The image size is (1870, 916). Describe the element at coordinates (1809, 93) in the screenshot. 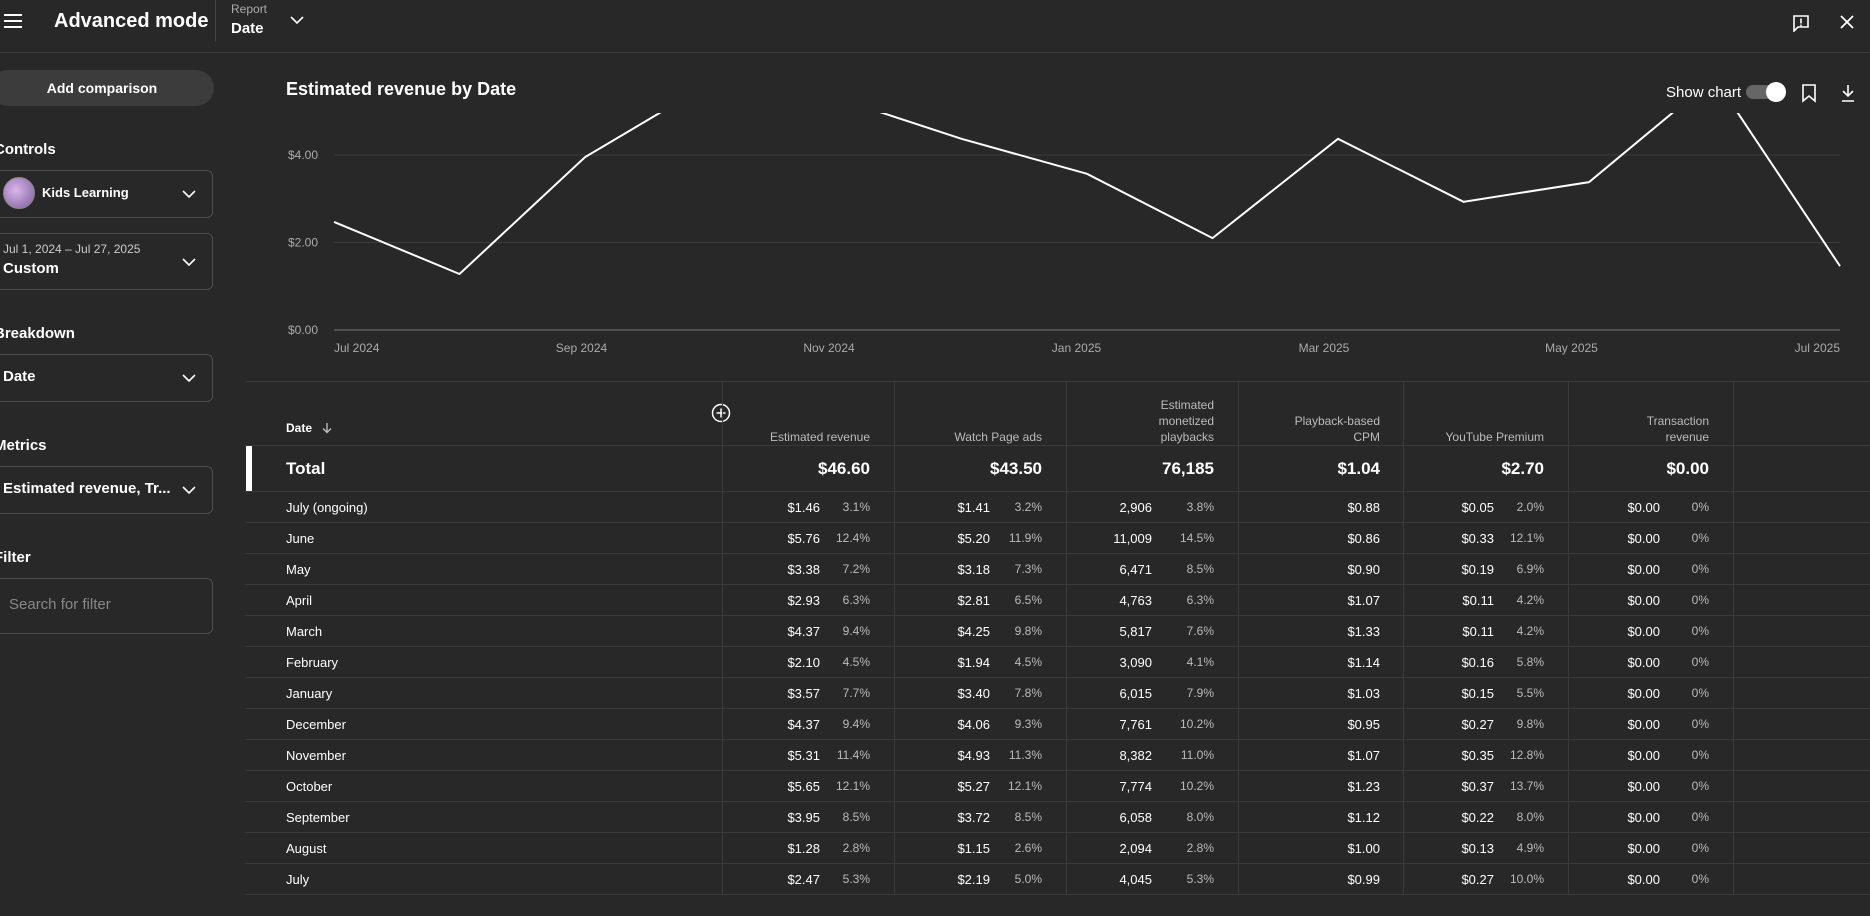

I see `bookmark-icon` at that location.